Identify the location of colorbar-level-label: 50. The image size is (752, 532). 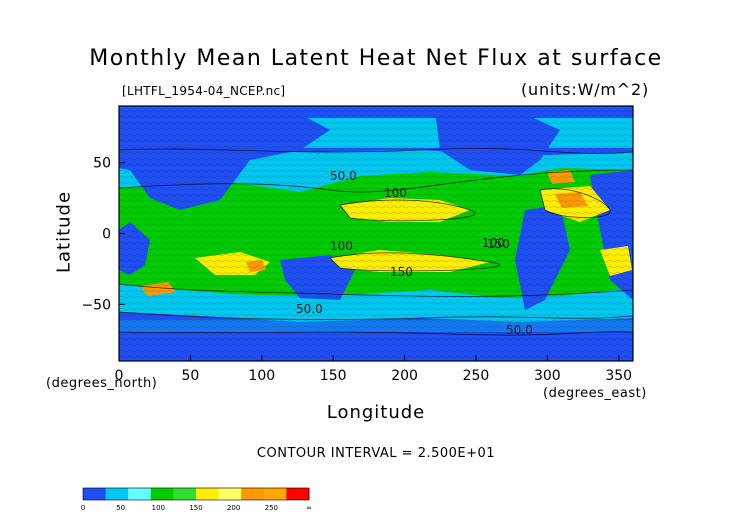
(120, 508).